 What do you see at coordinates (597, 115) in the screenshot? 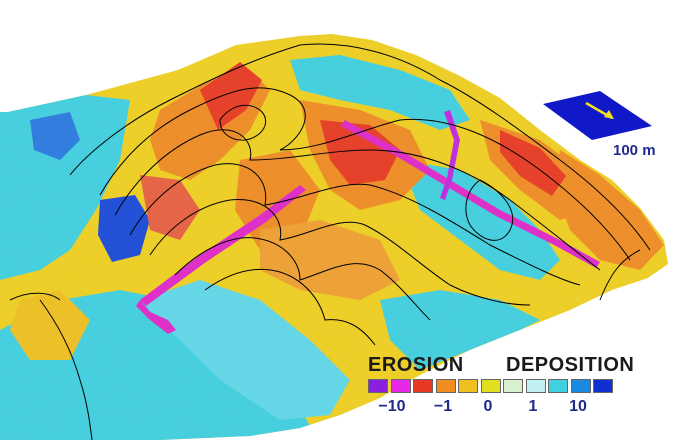
I see `scale-plate` at bounding box center [597, 115].